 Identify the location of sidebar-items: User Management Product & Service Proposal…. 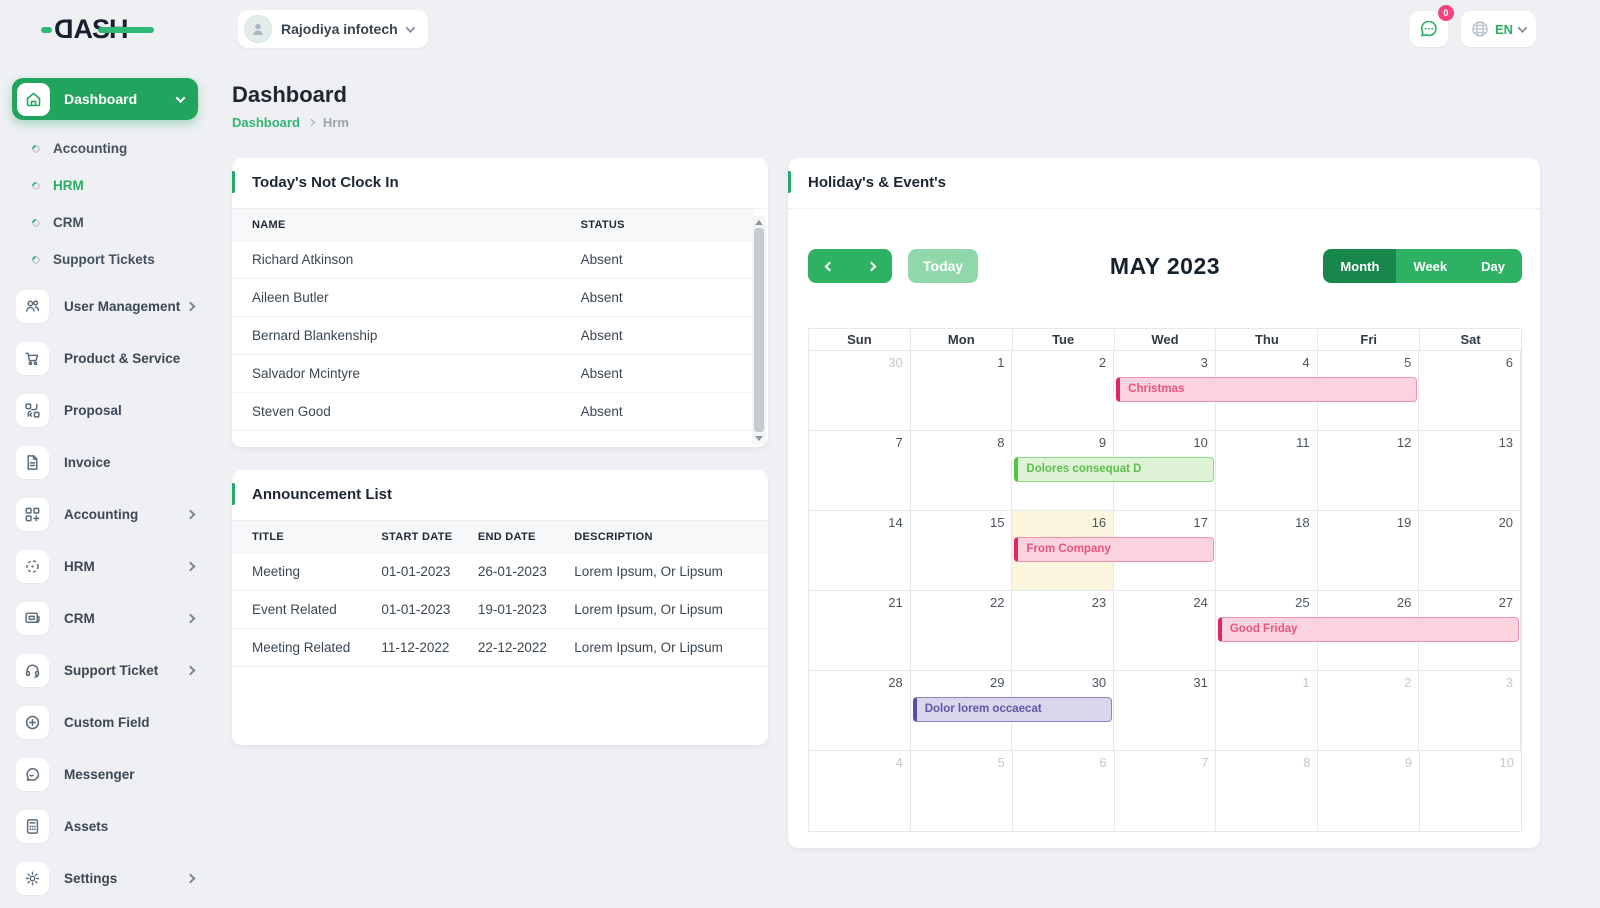
(105, 592).